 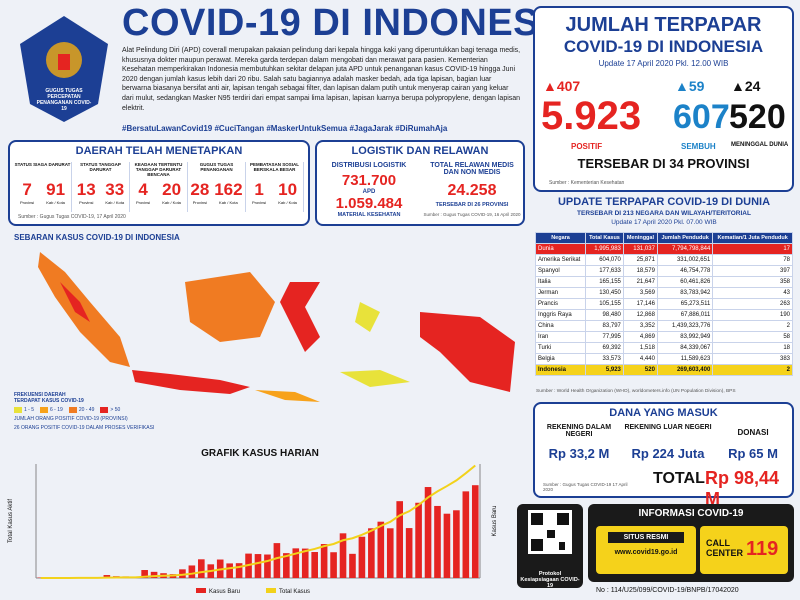 I want to click on site-box: SITUS RESMI www.covid19.go.id, so click(x=646, y=550).